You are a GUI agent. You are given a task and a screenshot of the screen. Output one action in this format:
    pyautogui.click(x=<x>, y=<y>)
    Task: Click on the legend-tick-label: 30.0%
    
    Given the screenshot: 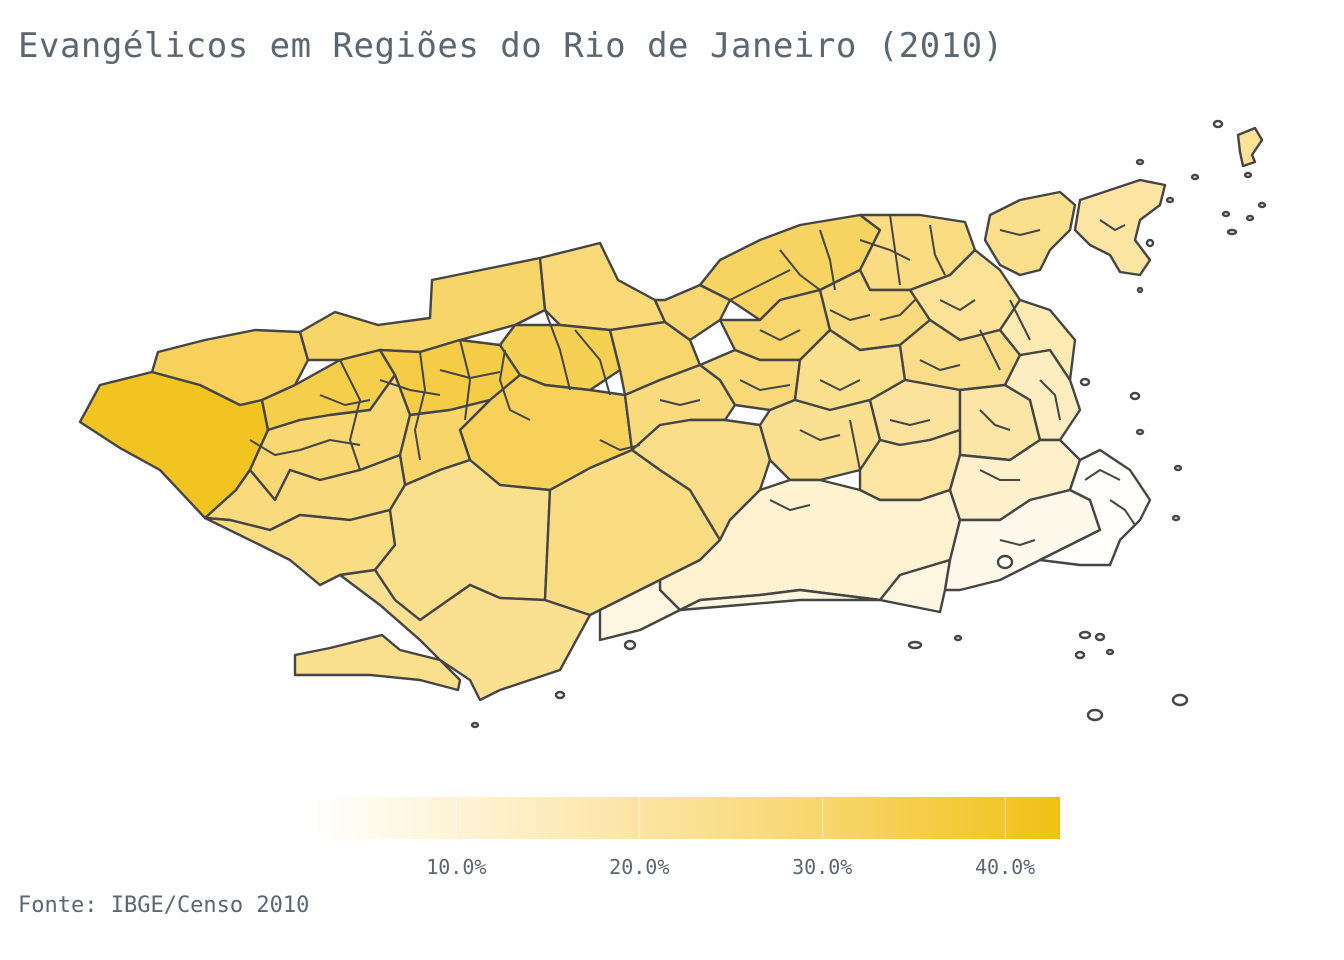 What is the action you would take?
    pyautogui.click(x=822, y=867)
    